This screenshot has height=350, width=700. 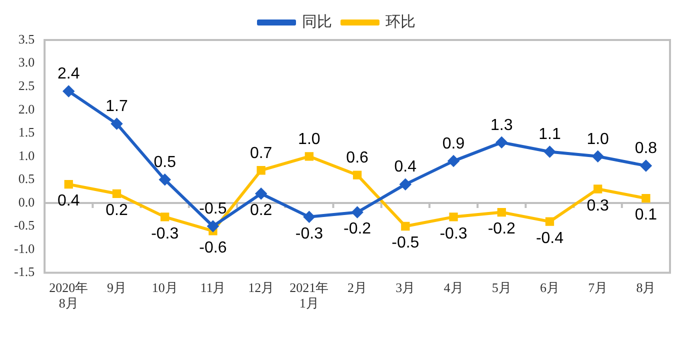 What do you see at coordinates (26, 85) in the screenshot?
I see `y-tick-label: 2.5` at bounding box center [26, 85].